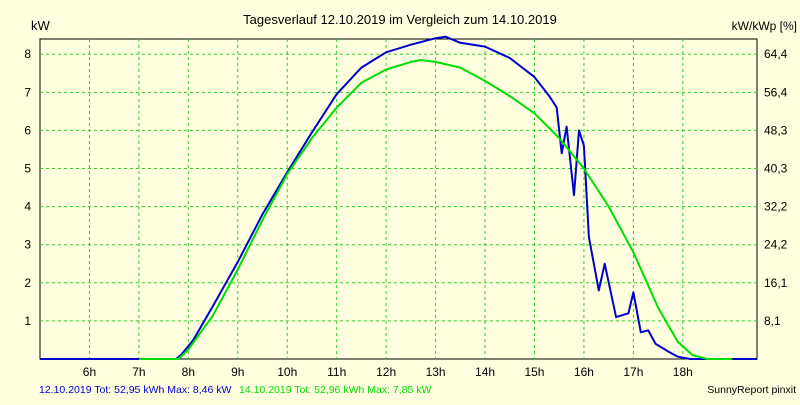 The height and width of the screenshot is (405, 800). Describe the element at coordinates (776, 207) in the screenshot. I see `y-tick-label-right: 32,2` at that location.